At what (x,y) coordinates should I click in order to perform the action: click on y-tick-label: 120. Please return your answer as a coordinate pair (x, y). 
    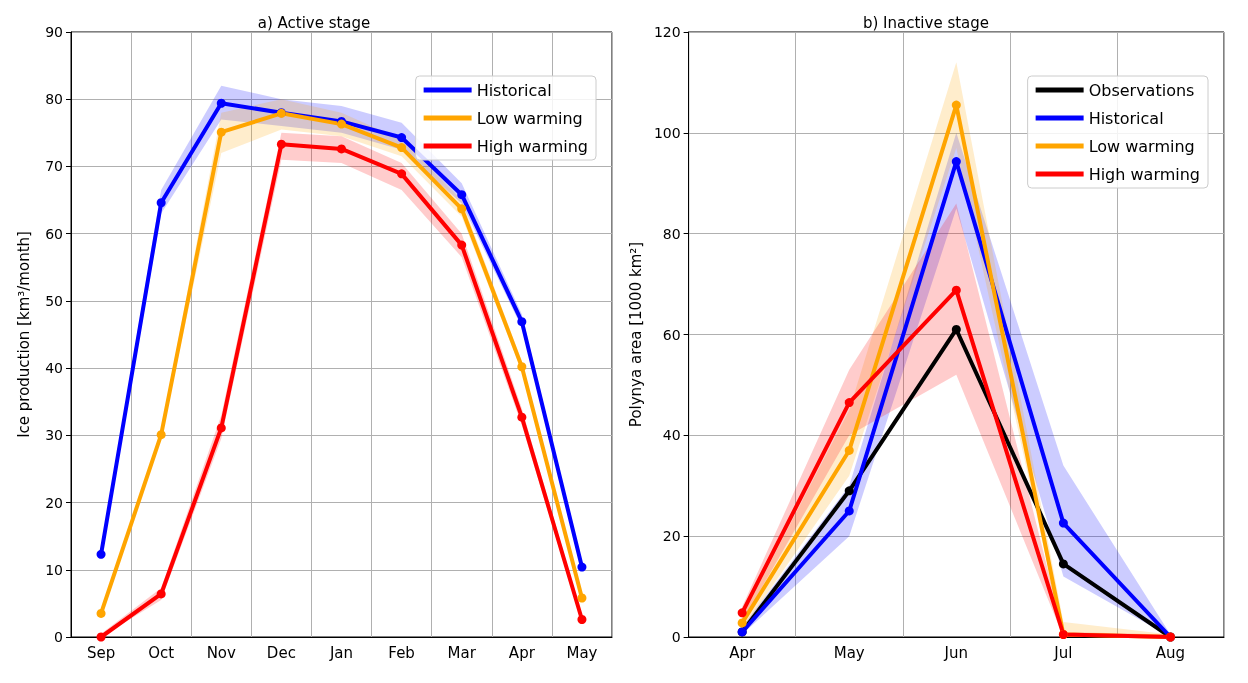
    Looking at the image, I should click on (667, 32).